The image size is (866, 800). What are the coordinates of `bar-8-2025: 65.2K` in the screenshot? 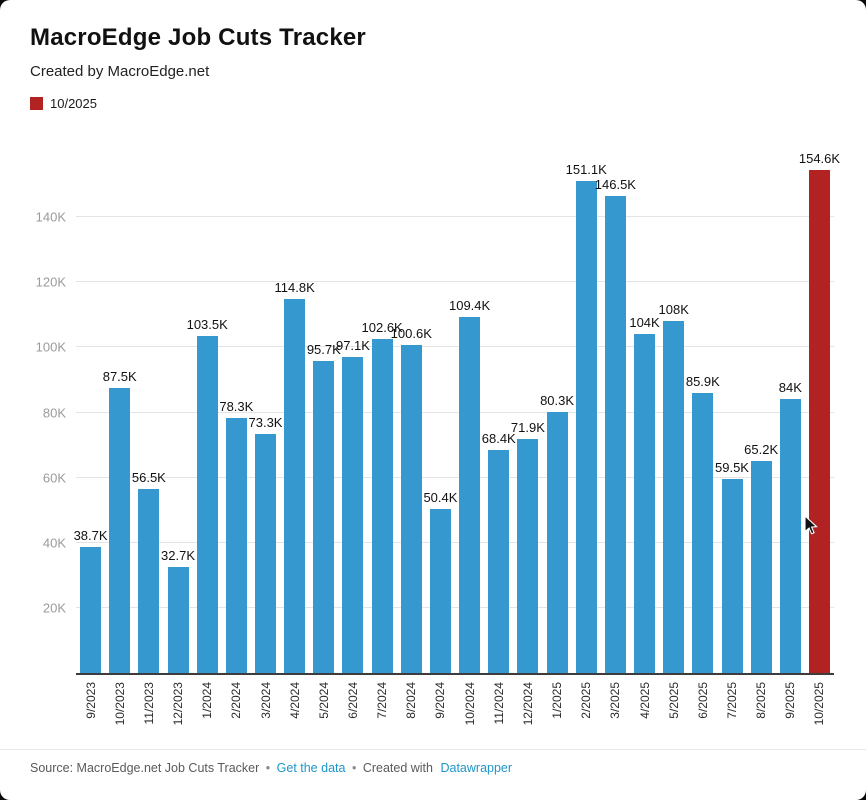 It's located at (761, 557).